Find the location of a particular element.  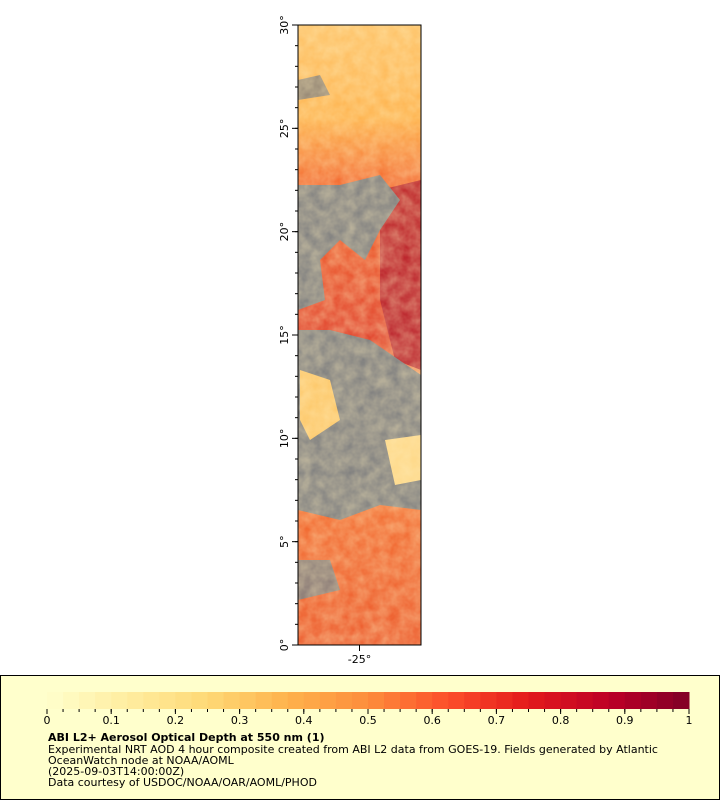

lon-tick-label: -25° is located at coordinates (359, 659).